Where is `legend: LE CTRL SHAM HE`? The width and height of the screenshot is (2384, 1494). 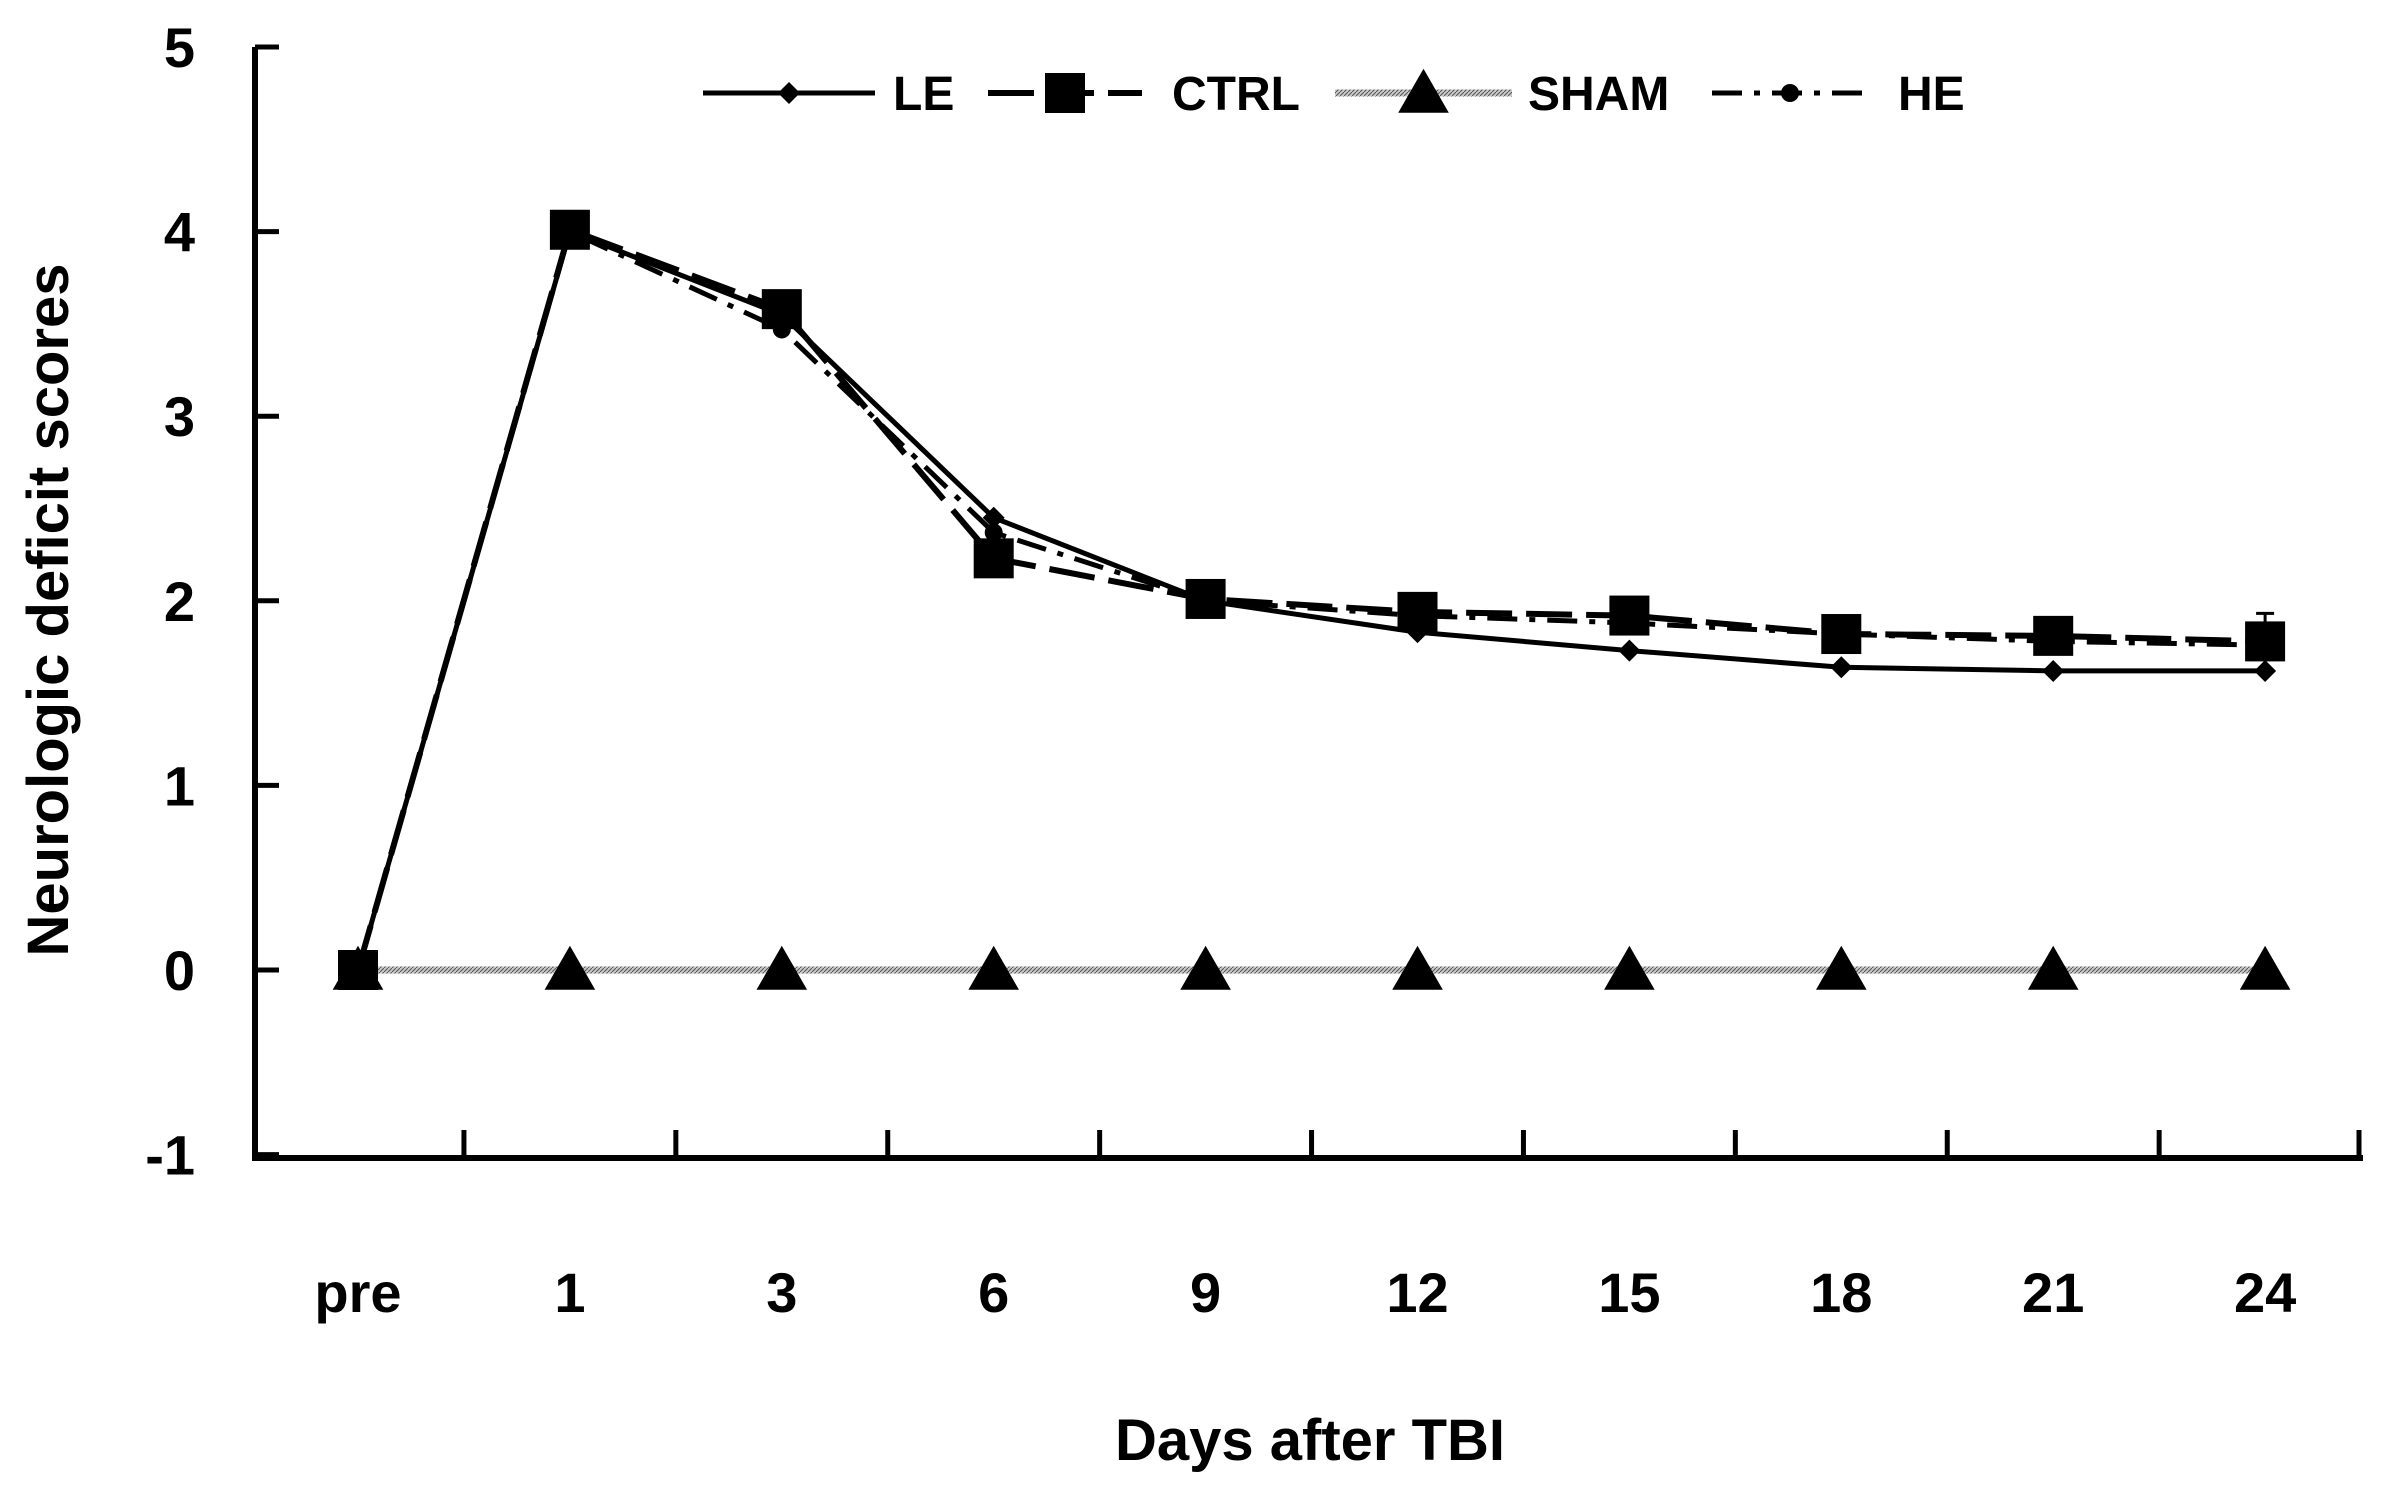
legend: LE CTRL SHAM HE is located at coordinates (1334, 94).